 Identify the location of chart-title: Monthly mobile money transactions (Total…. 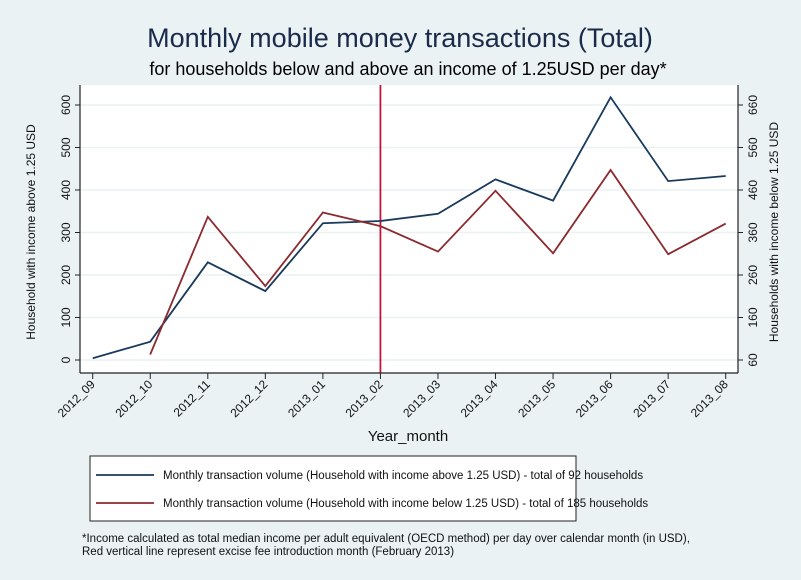
(400, 38).